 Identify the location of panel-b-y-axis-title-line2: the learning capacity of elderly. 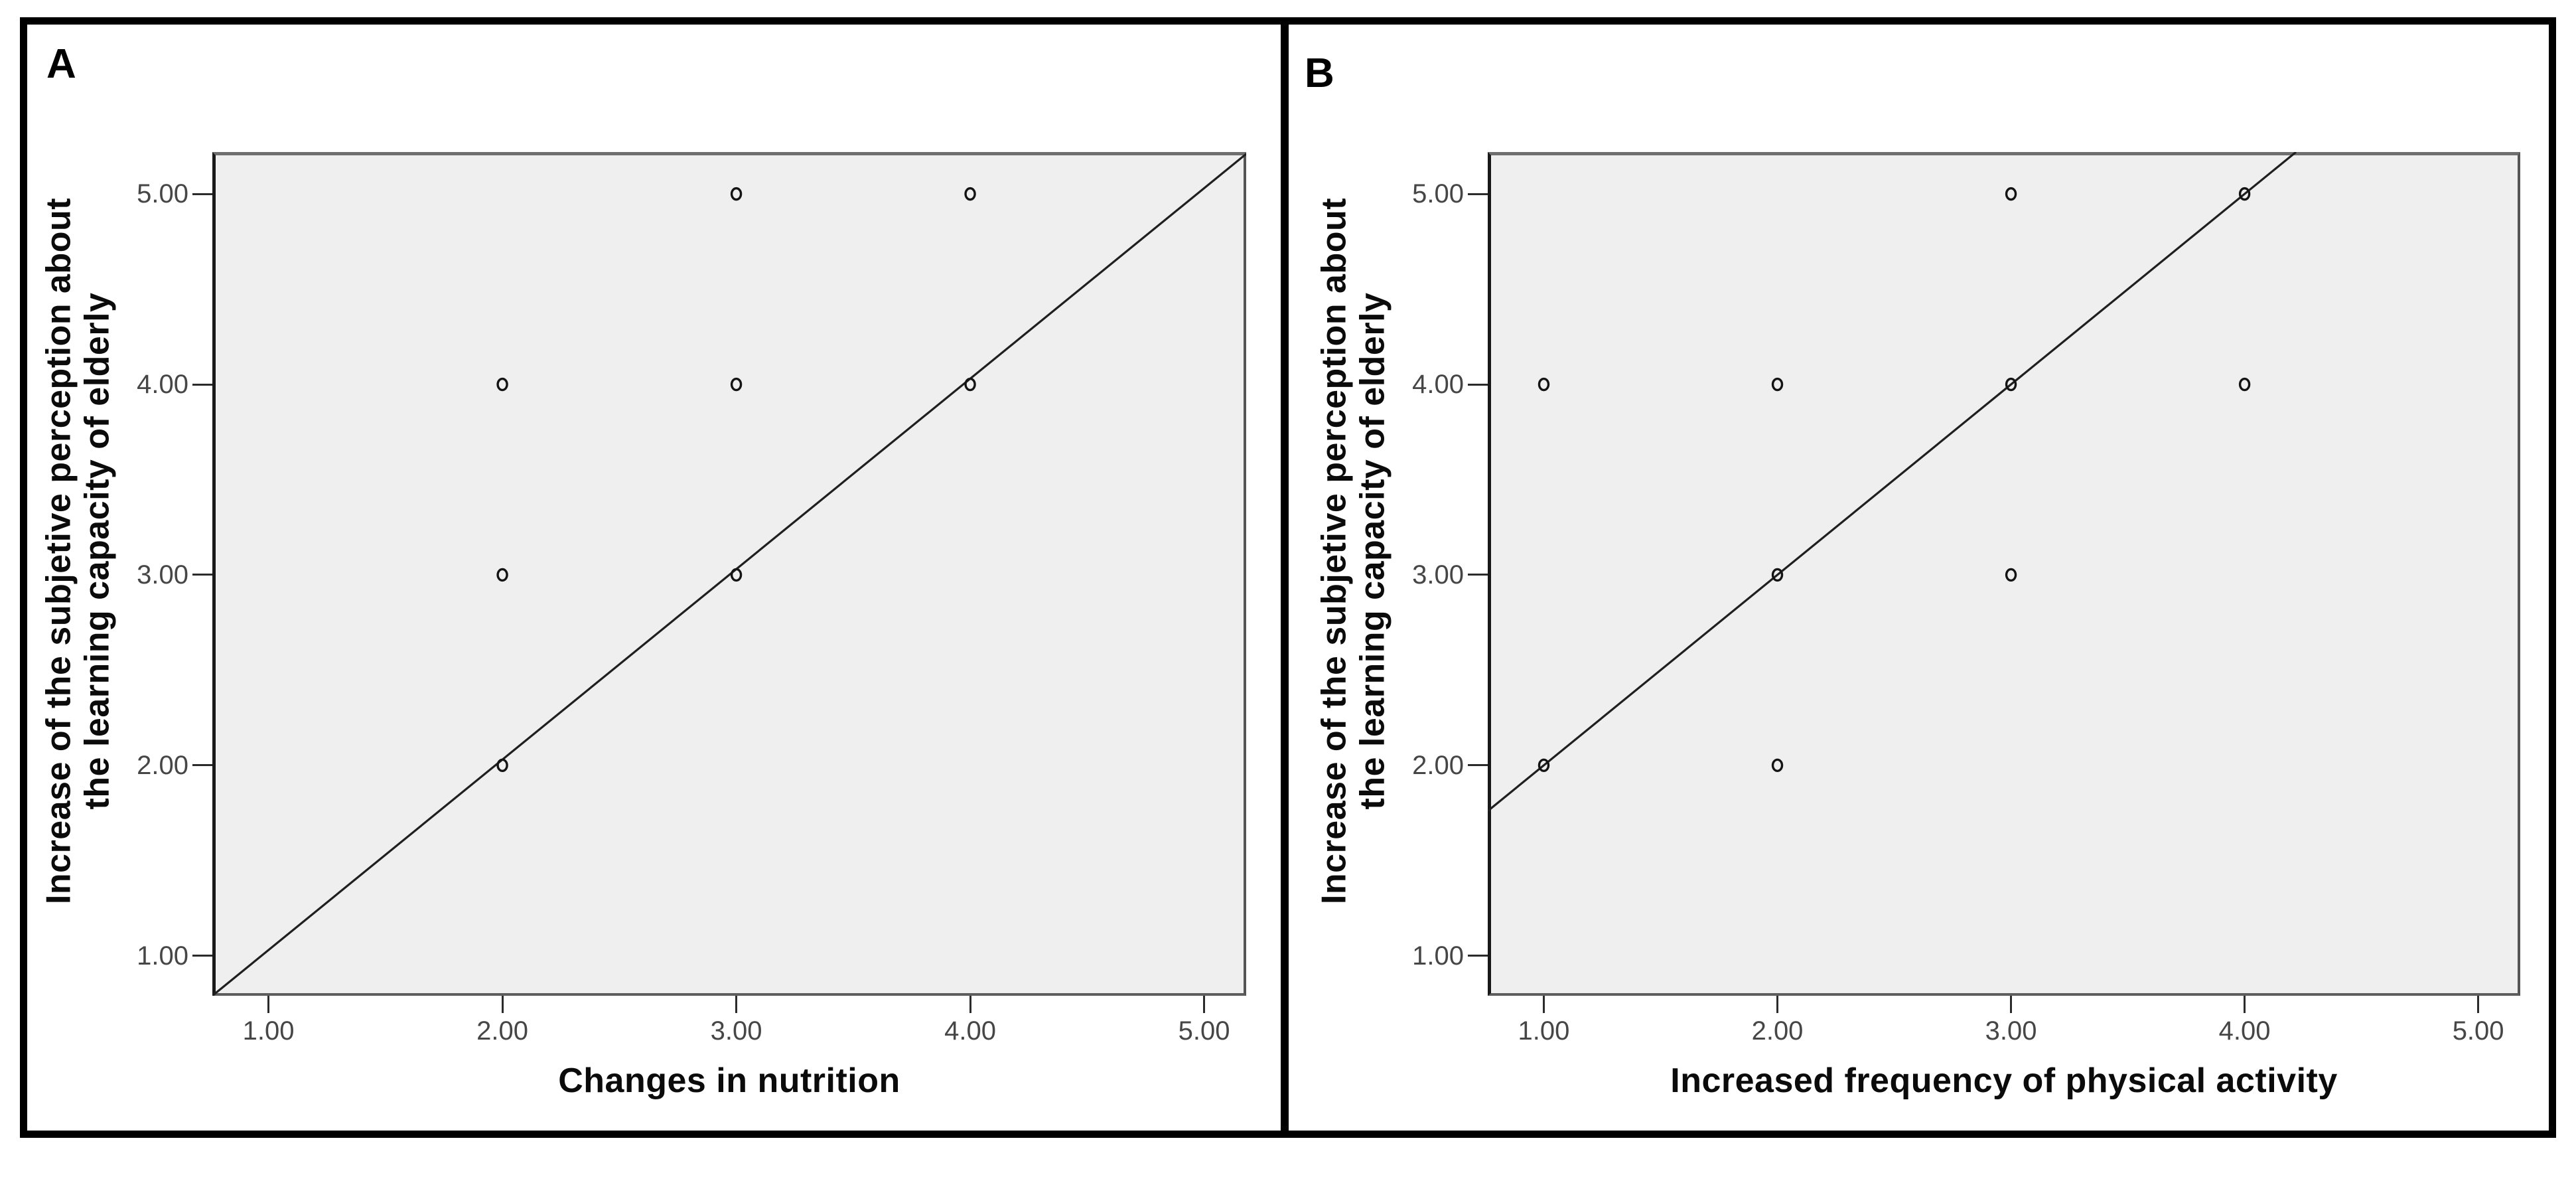
(1372, 551).